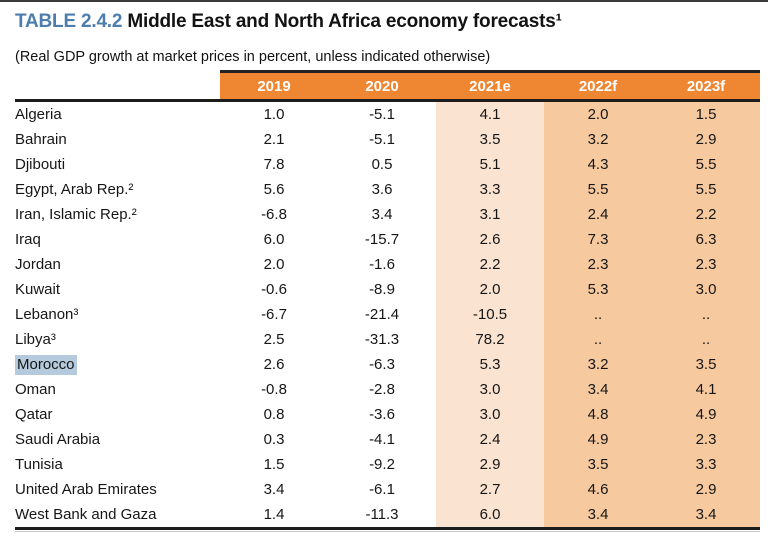 The height and width of the screenshot is (538, 768). Describe the element at coordinates (598, 86) in the screenshot. I see `col-header-2022f: 2022f` at that location.